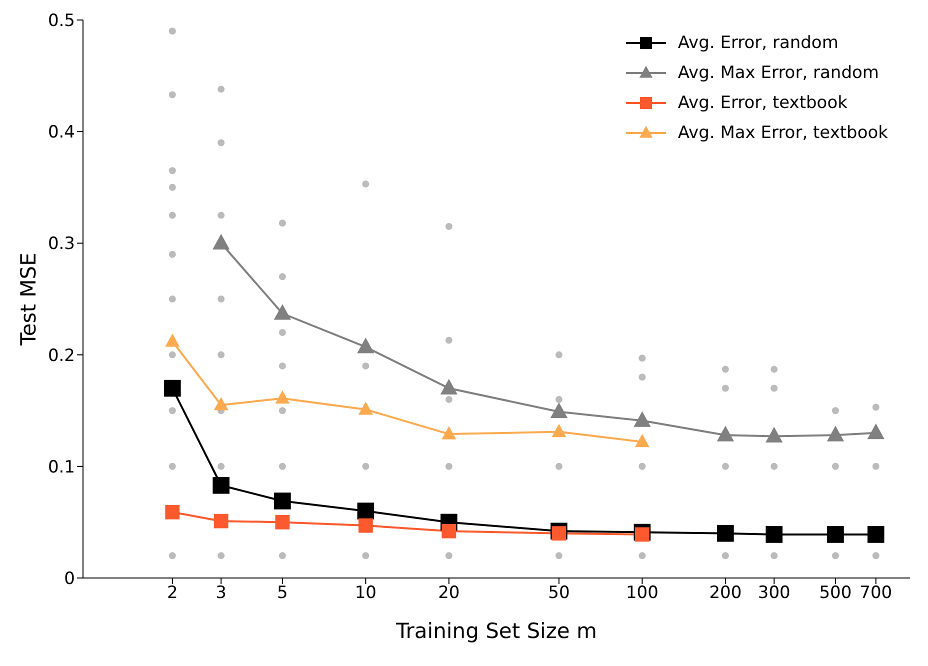  Describe the element at coordinates (449, 593) in the screenshot. I see `x-tick-label: 20` at that location.